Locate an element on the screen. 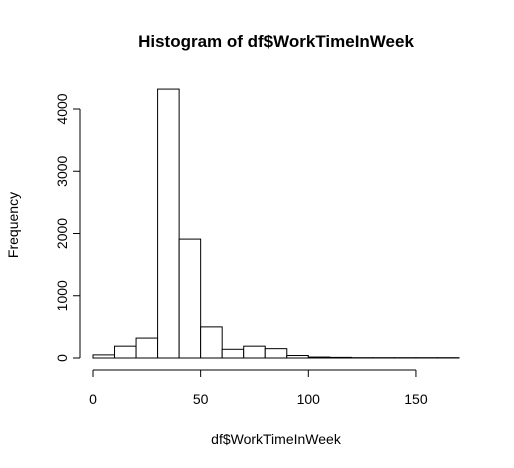 Image resolution: width=514 pixels, height=468 pixels. y-tick-label-4000: 4000 is located at coordinates (62, 108).